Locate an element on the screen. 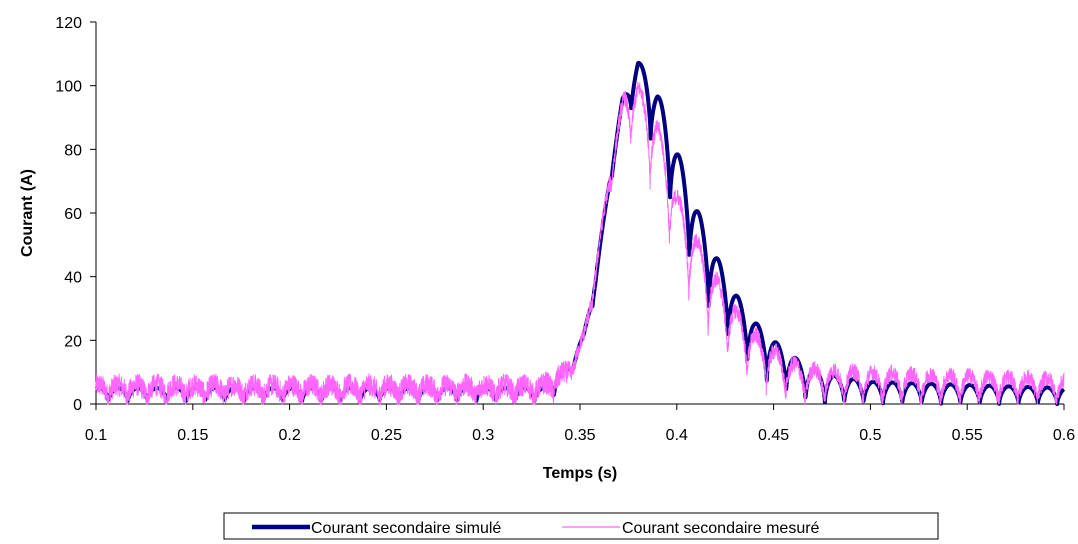  y-tick-label: 120 is located at coordinates (68, 23).